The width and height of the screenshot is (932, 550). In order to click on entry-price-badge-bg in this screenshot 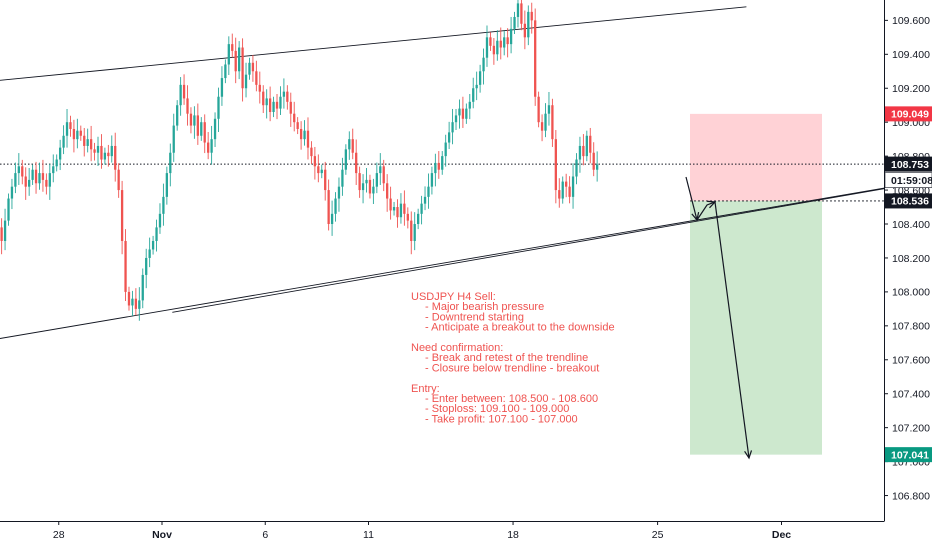, I will do `click(908, 201)`.